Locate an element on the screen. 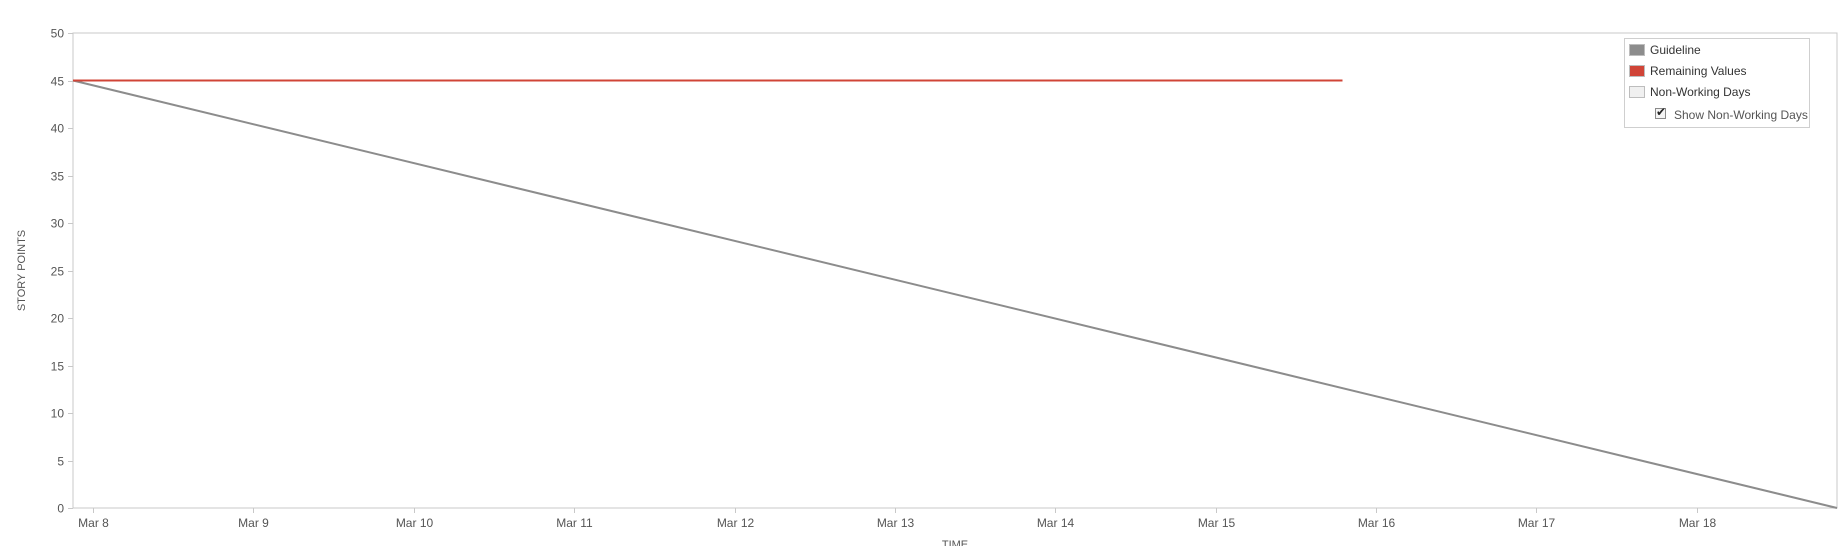 The image size is (1842, 546). legend-label-remaining-values: Remaining Values is located at coordinates (1698, 71).